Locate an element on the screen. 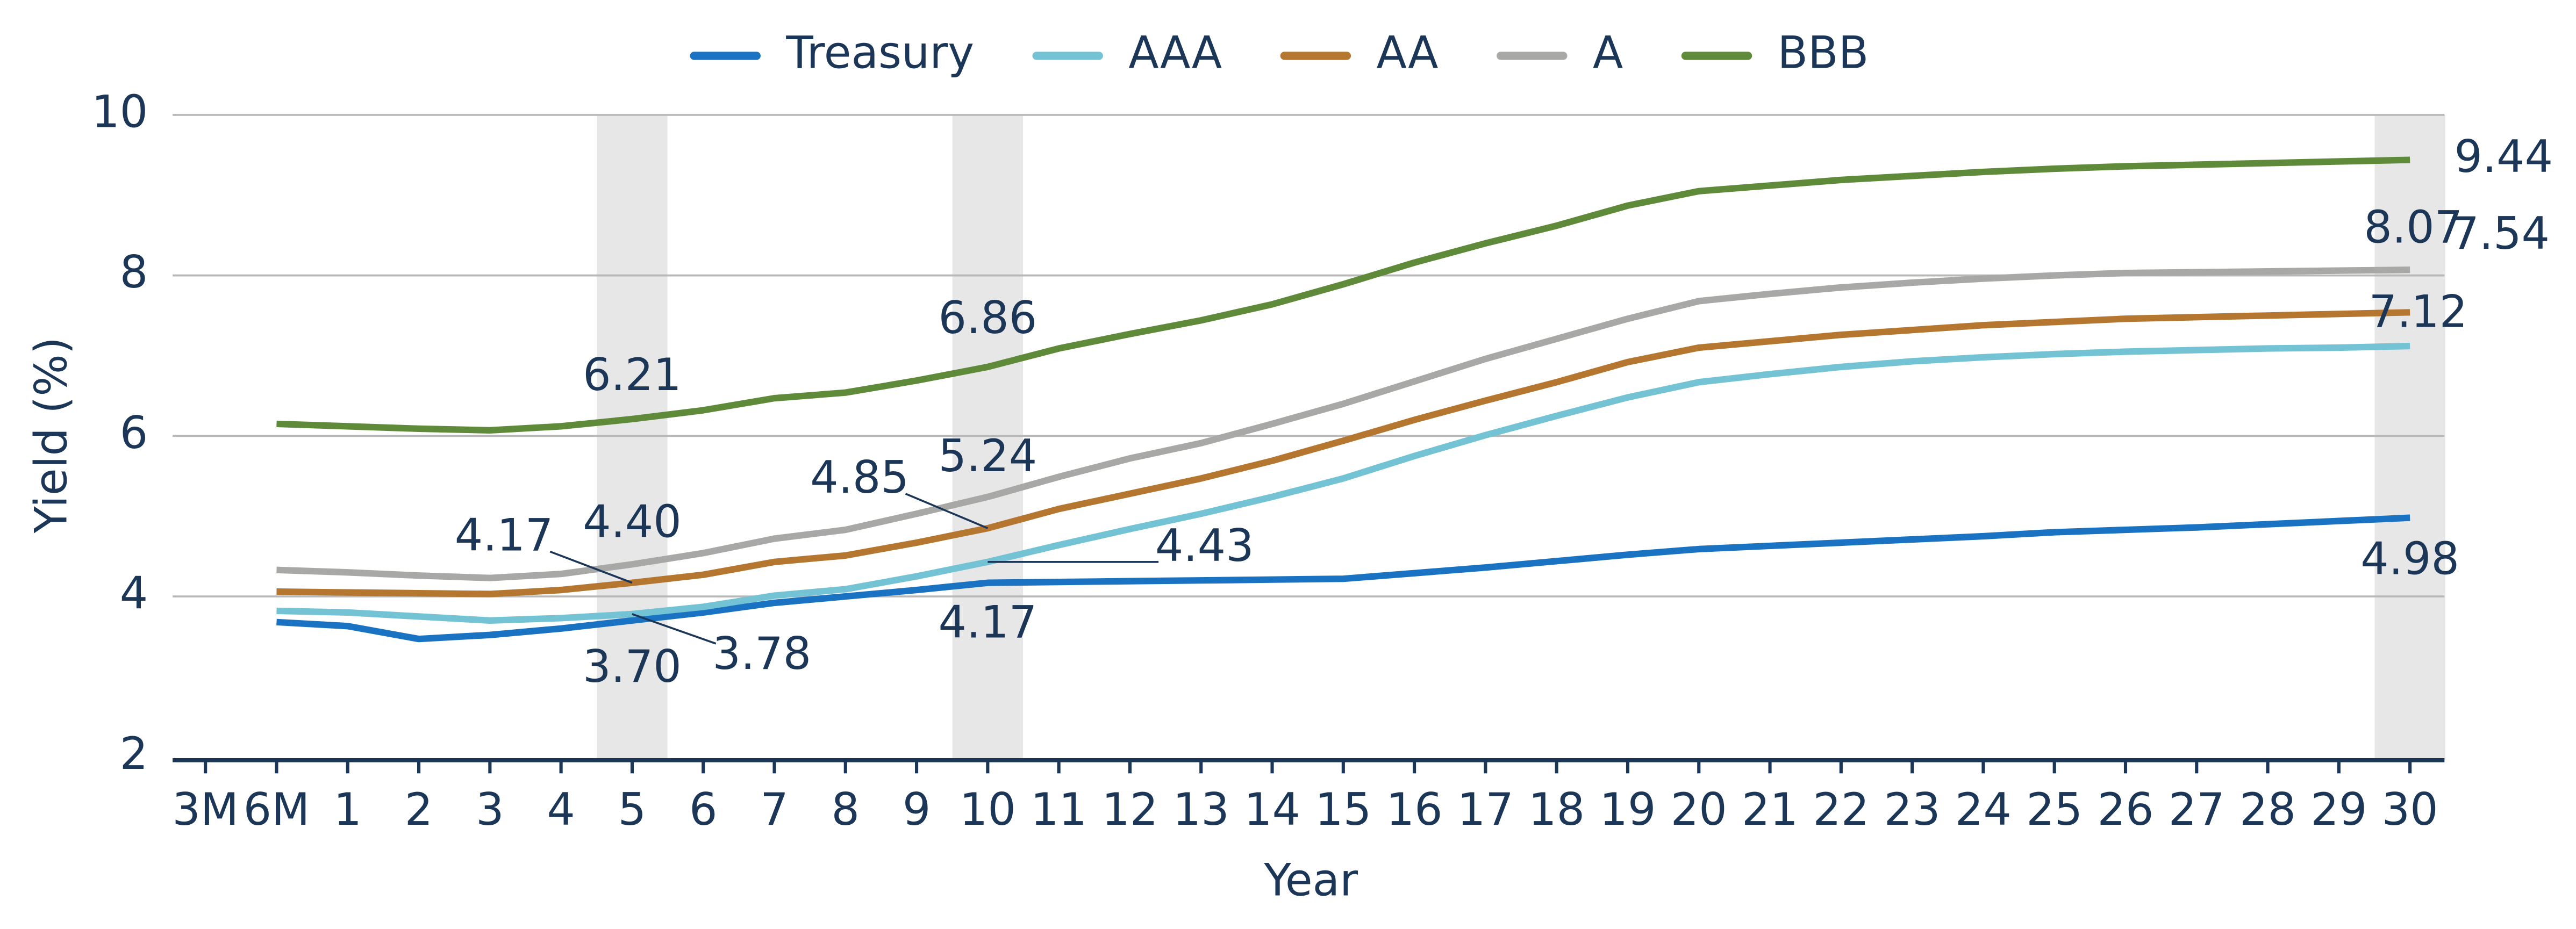  y-tick-label: 6 is located at coordinates (134, 433).